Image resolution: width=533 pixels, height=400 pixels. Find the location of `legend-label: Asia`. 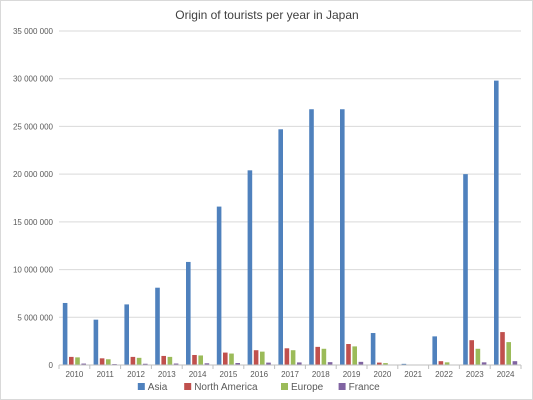

legend-label: Asia is located at coordinates (158, 387).